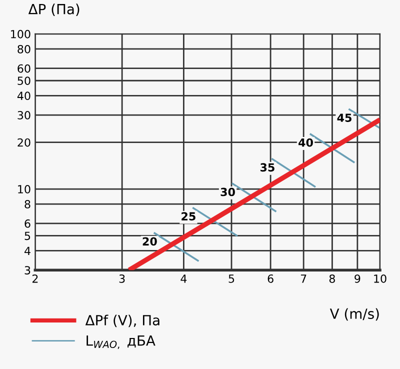  Describe the element at coordinates (24, 49) in the screenshot. I see `y-tick-label: 80` at that location.